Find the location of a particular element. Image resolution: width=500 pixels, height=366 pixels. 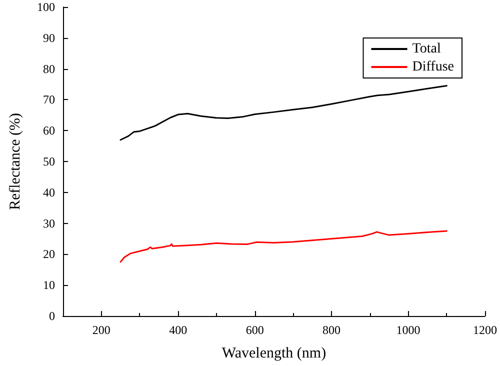

y-tick-label: 20 is located at coordinates (49, 254).